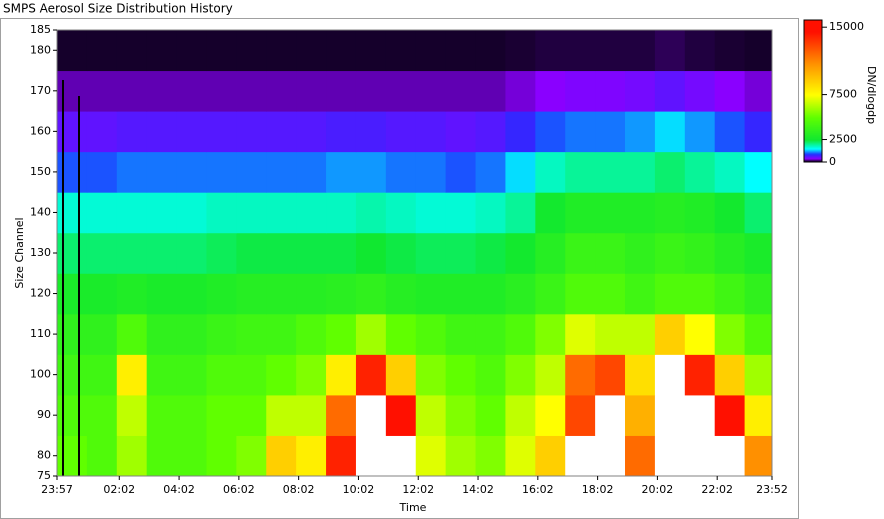 This screenshot has height=519, width=884. Describe the element at coordinates (71, 278) in the screenshot. I see `overlay` at that location.